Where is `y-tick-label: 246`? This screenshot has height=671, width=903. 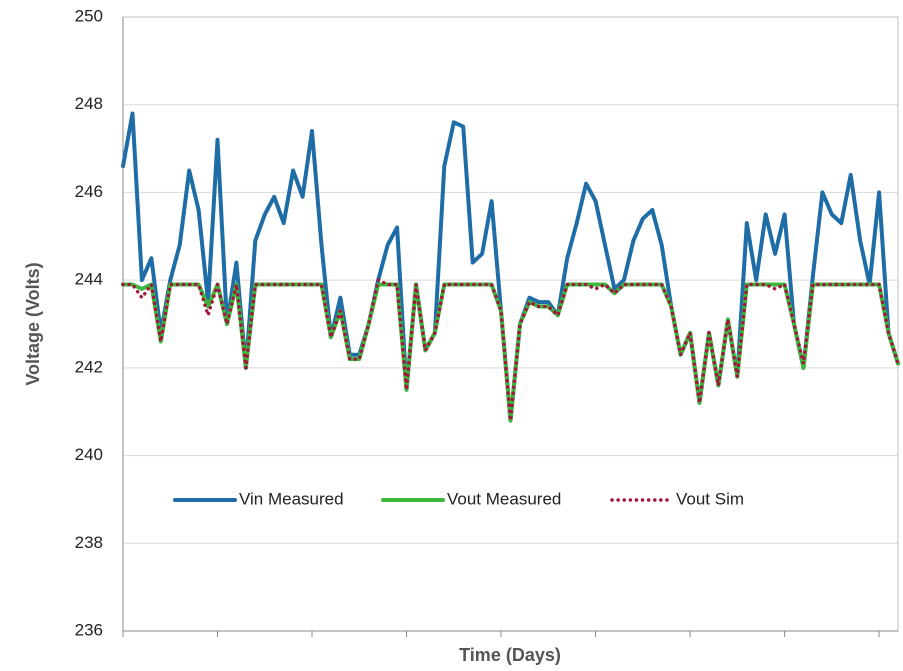 y-tick-label: 246 is located at coordinates (89, 191).